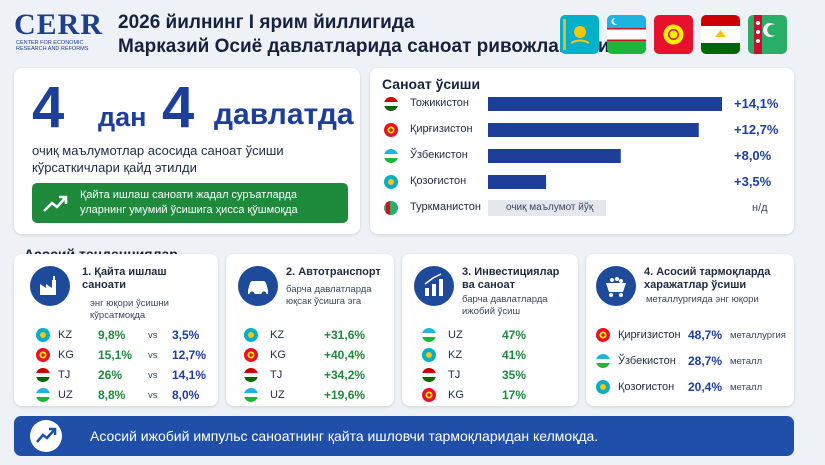 The width and height of the screenshot is (825, 465). What do you see at coordinates (445, 207) in the screenshot?
I see `category-label: Туркманистон` at bounding box center [445, 207].